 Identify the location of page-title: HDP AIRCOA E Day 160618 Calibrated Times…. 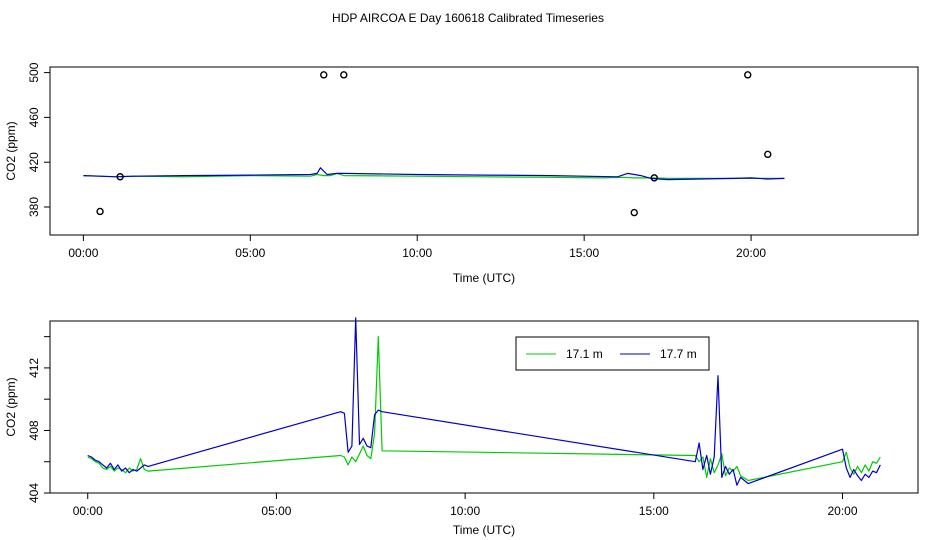
(468, 18).